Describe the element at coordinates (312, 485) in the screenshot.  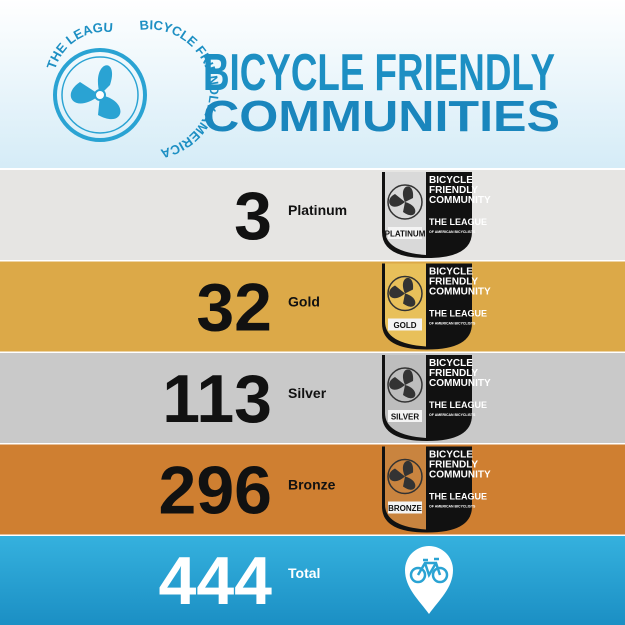
I see `row-label: Bronze` at that location.